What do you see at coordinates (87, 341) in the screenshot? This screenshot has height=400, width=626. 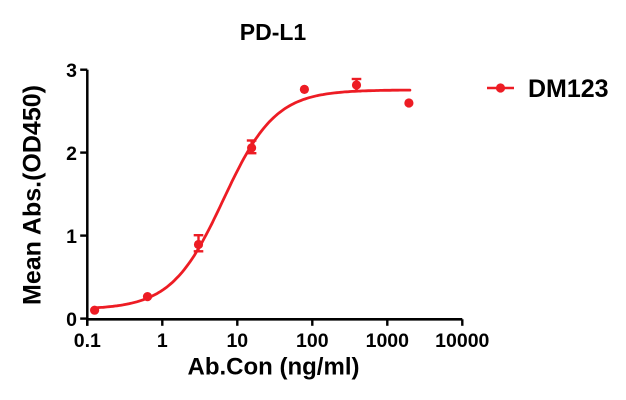 I see `svg-text: 0.1` at bounding box center [87, 341].